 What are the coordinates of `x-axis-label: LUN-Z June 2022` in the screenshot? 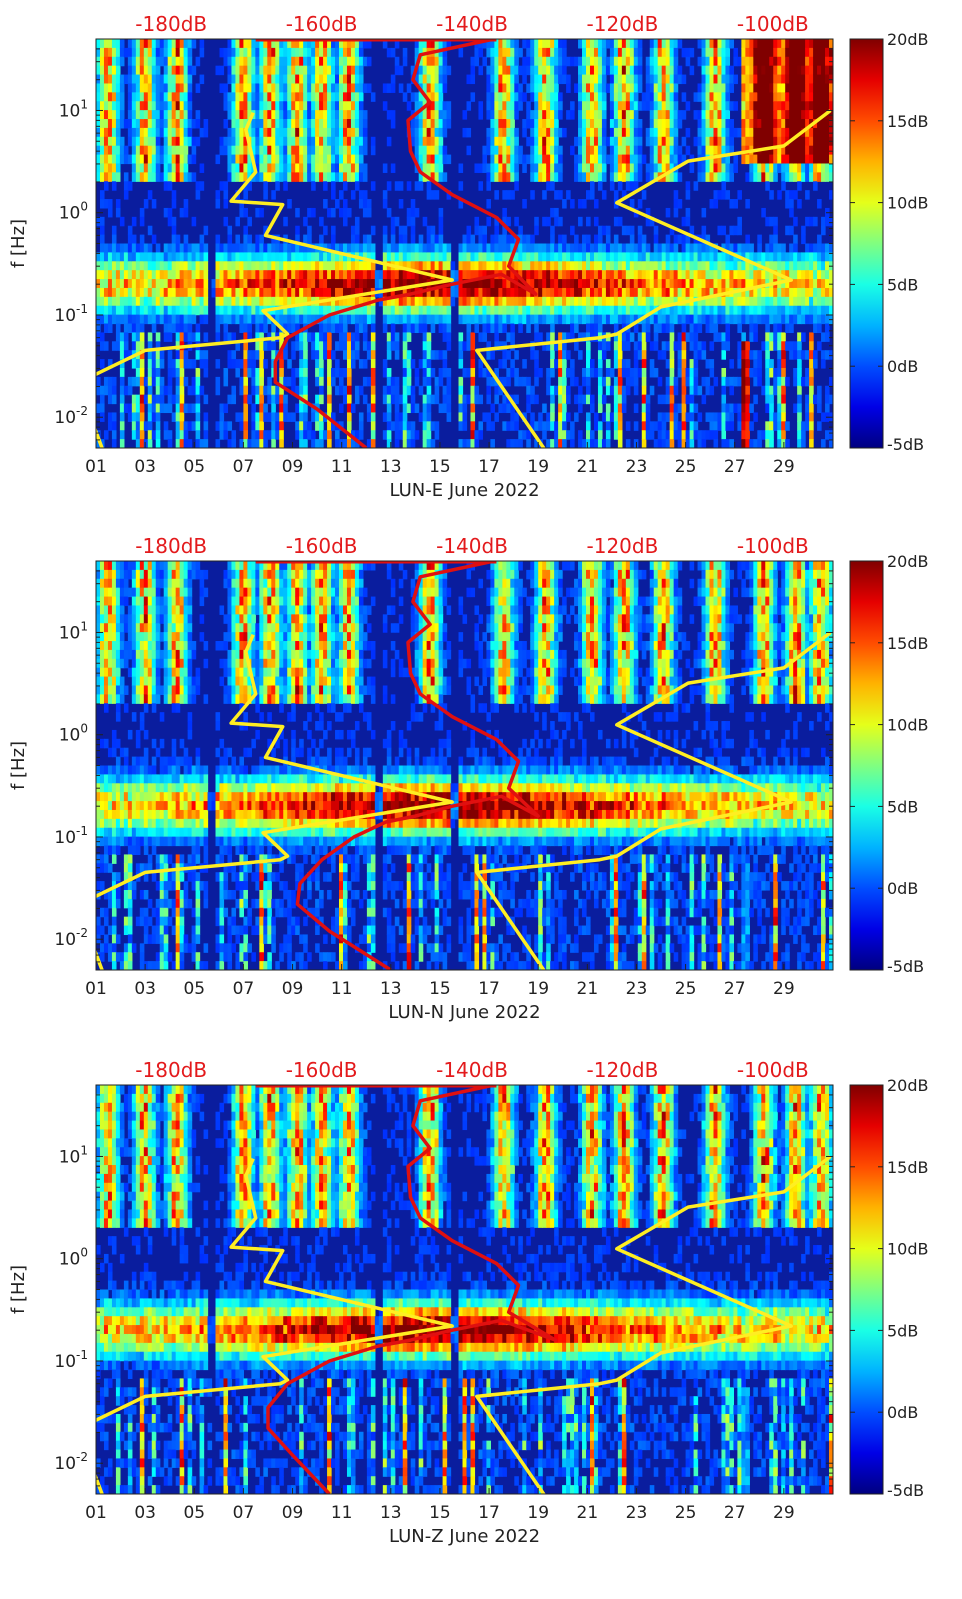 It's located at (464, 1536).